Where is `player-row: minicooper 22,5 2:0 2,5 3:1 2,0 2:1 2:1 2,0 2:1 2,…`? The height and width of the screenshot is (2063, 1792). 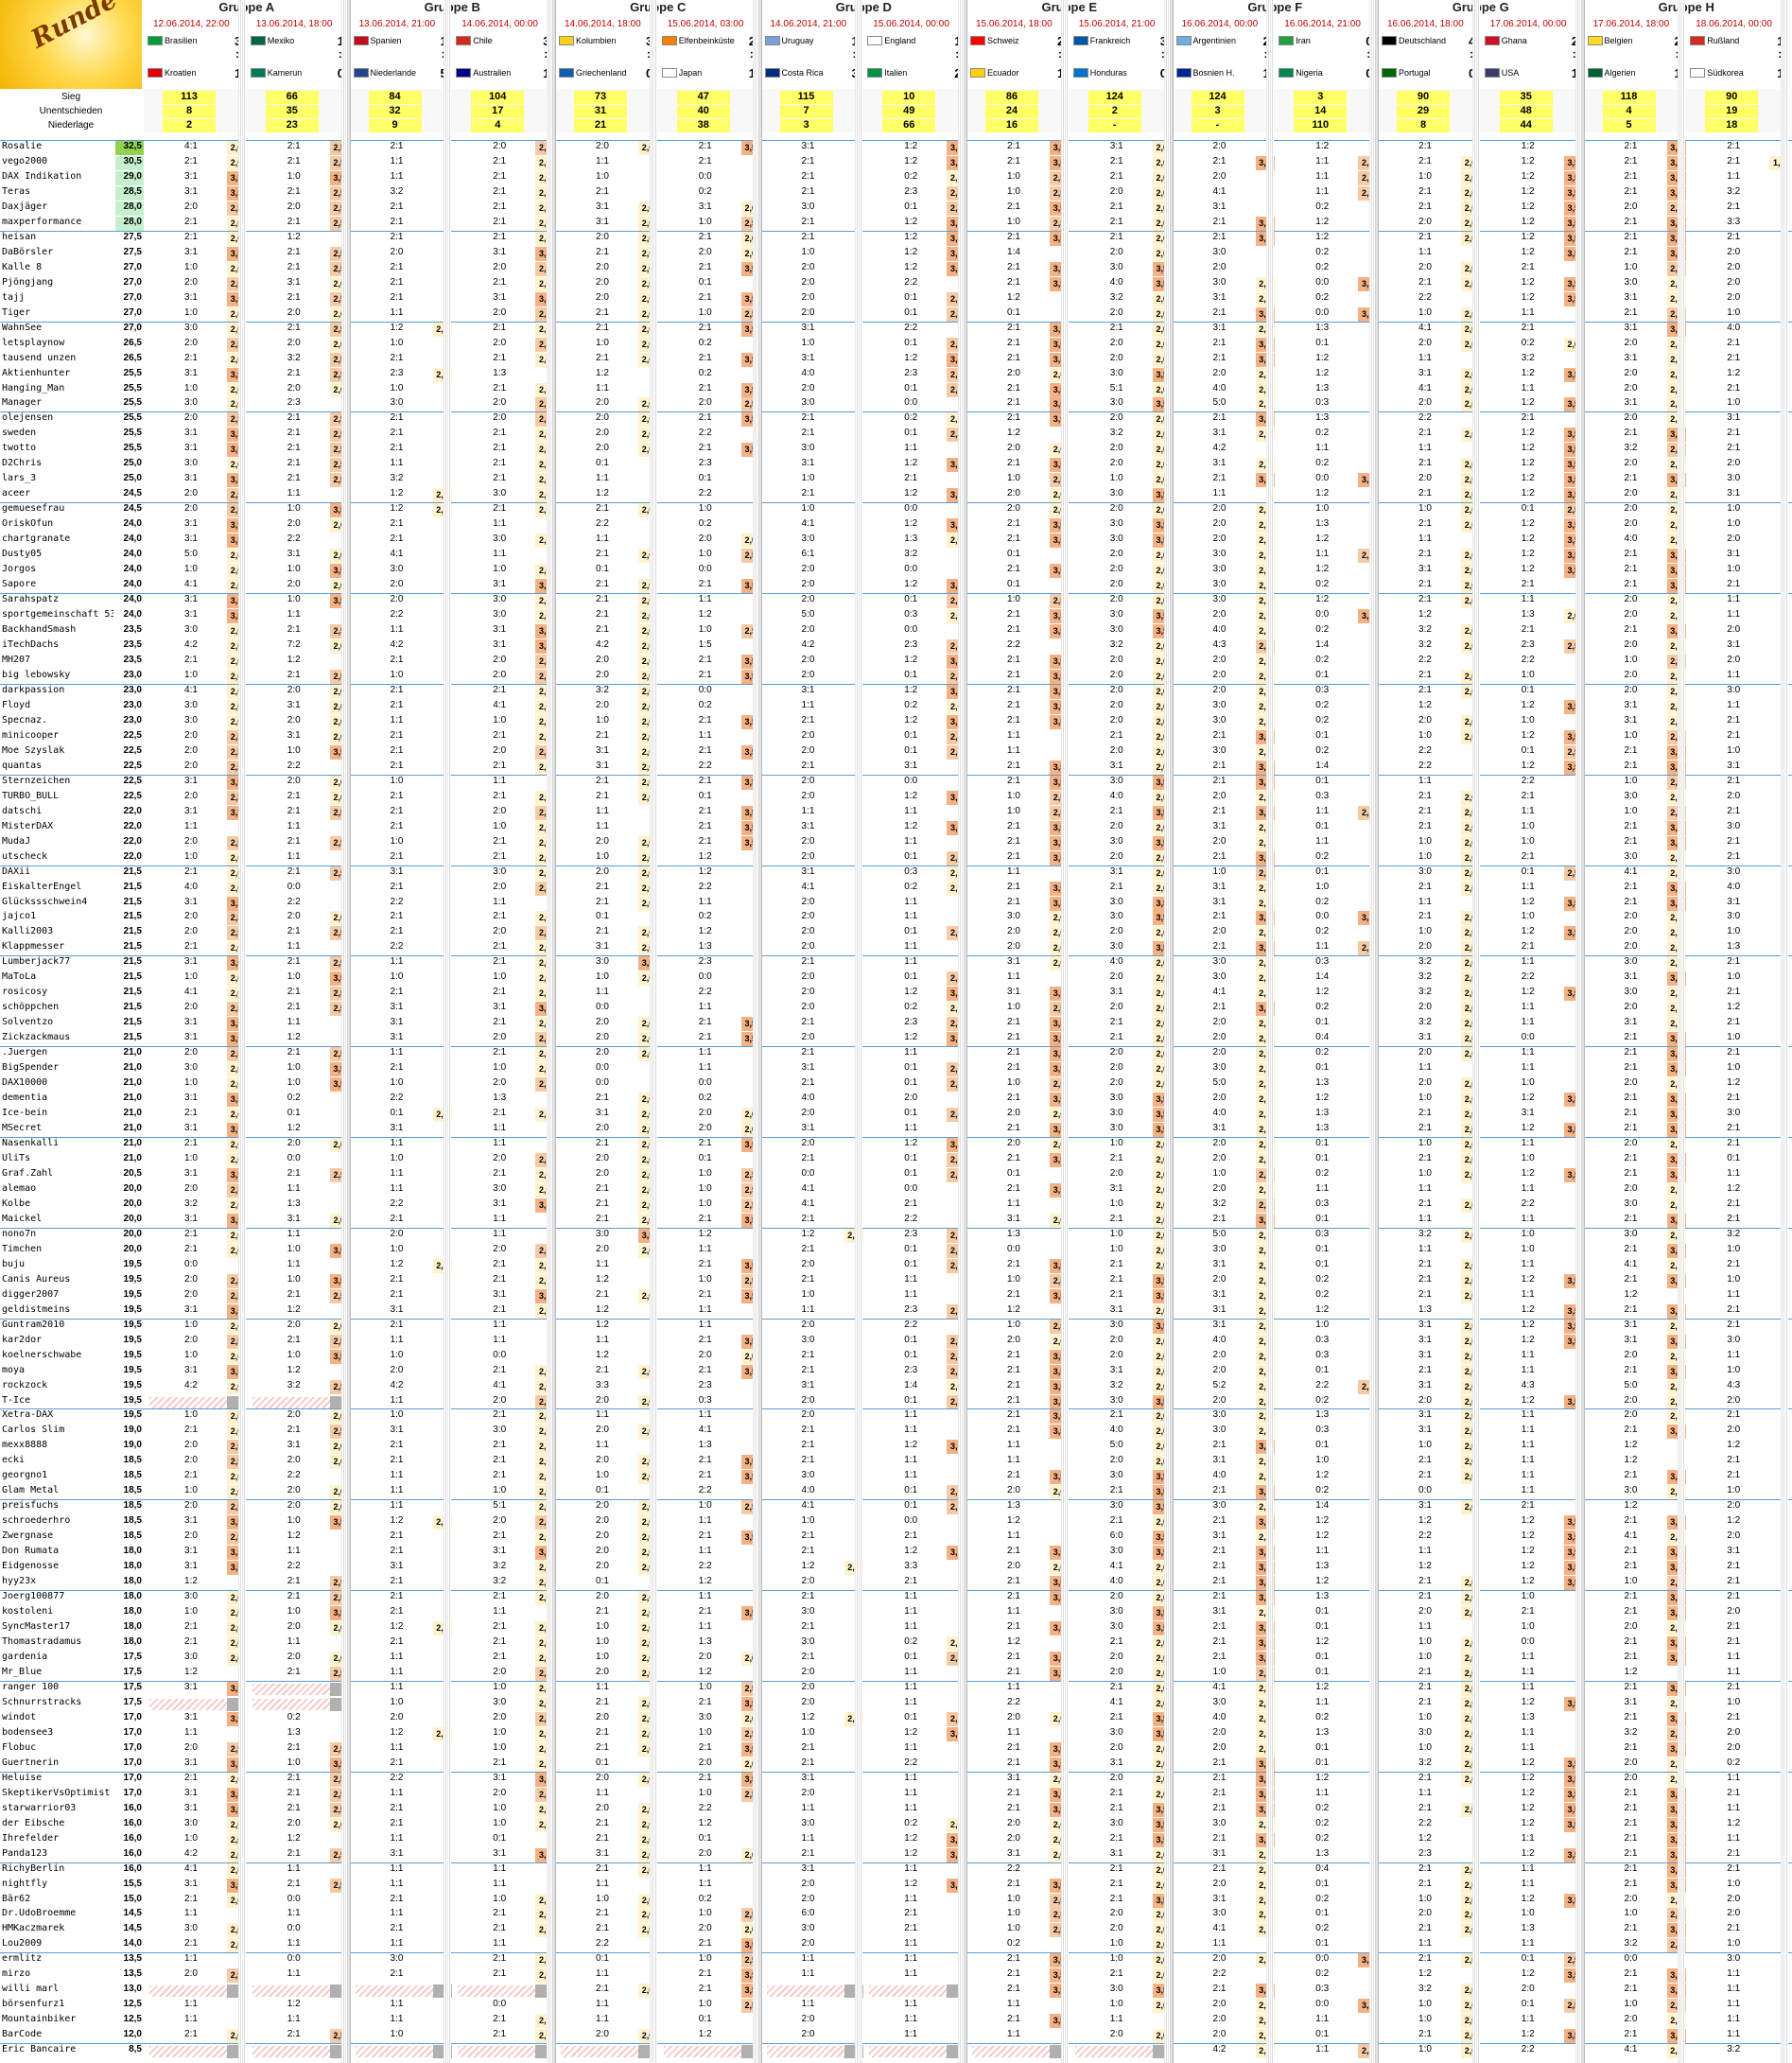
player-row: minicooper 22,5 2:0 2,5 3:1 2,0 2:1 2:1 2,0 2:1 2,… is located at coordinates (896, 737).